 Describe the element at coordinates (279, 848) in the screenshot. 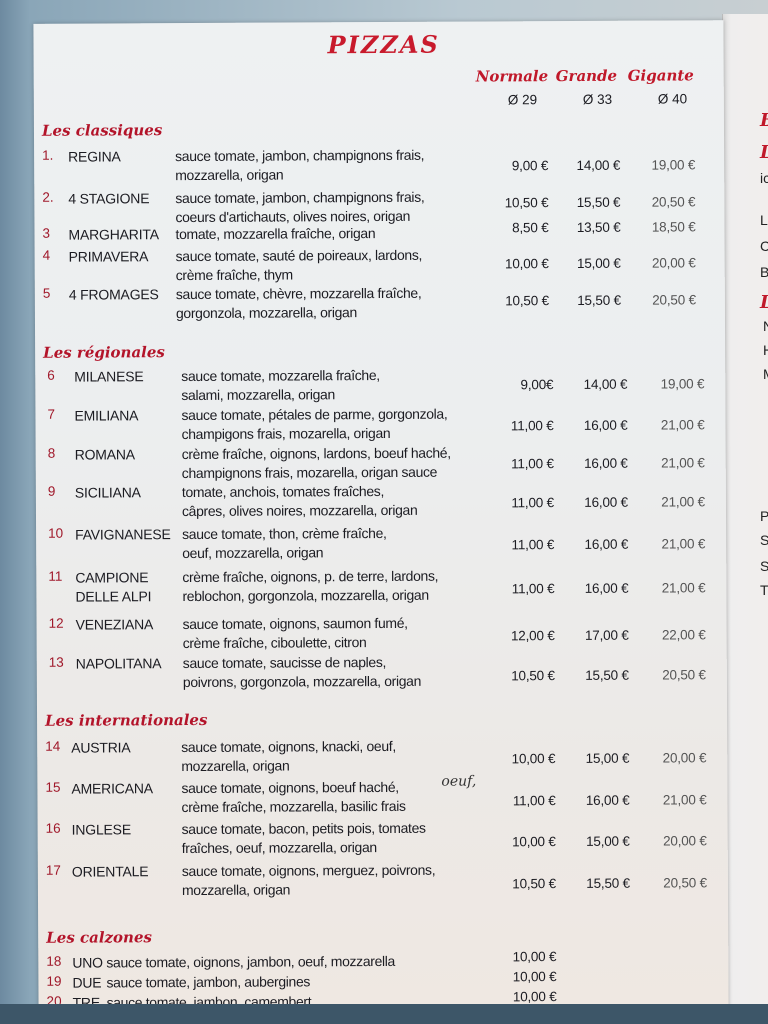

I see `item-description: fraîches, oeuf, mozzarella, origan` at that location.